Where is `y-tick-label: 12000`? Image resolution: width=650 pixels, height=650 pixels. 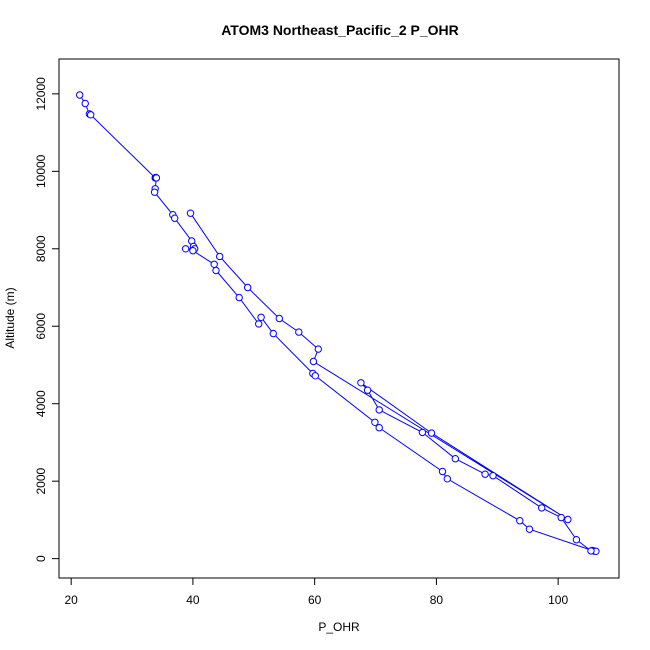 y-tick-label: 12000 is located at coordinates (41, 94).